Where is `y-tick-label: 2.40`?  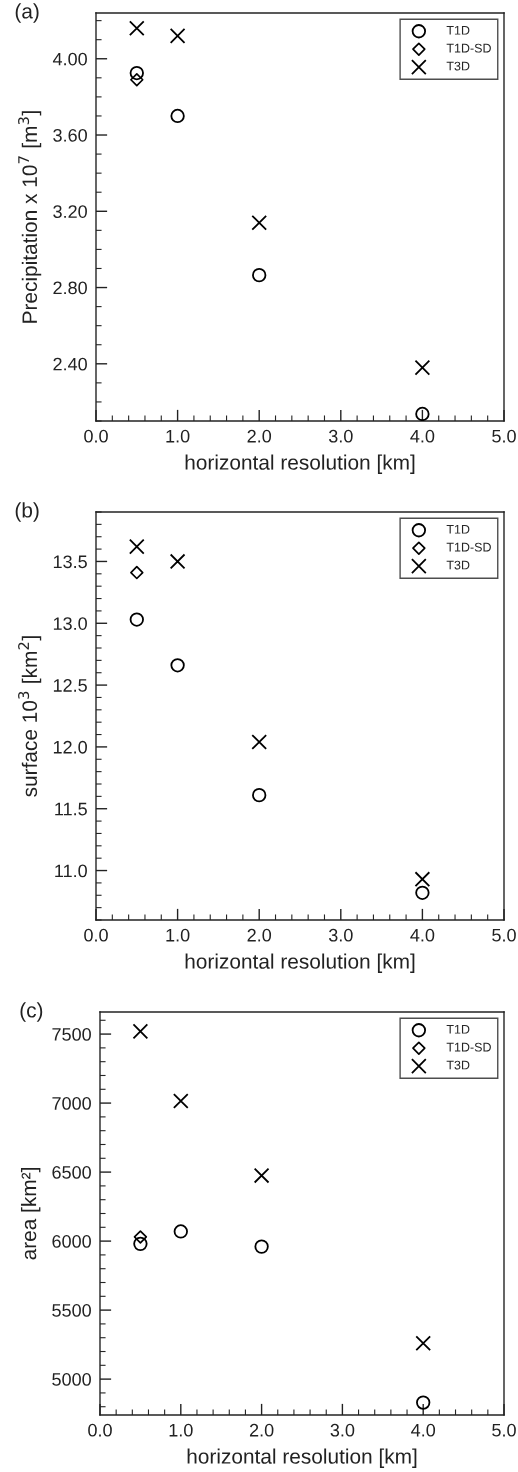 y-tick-label: 2.40 is located at coordinates (70, 364).